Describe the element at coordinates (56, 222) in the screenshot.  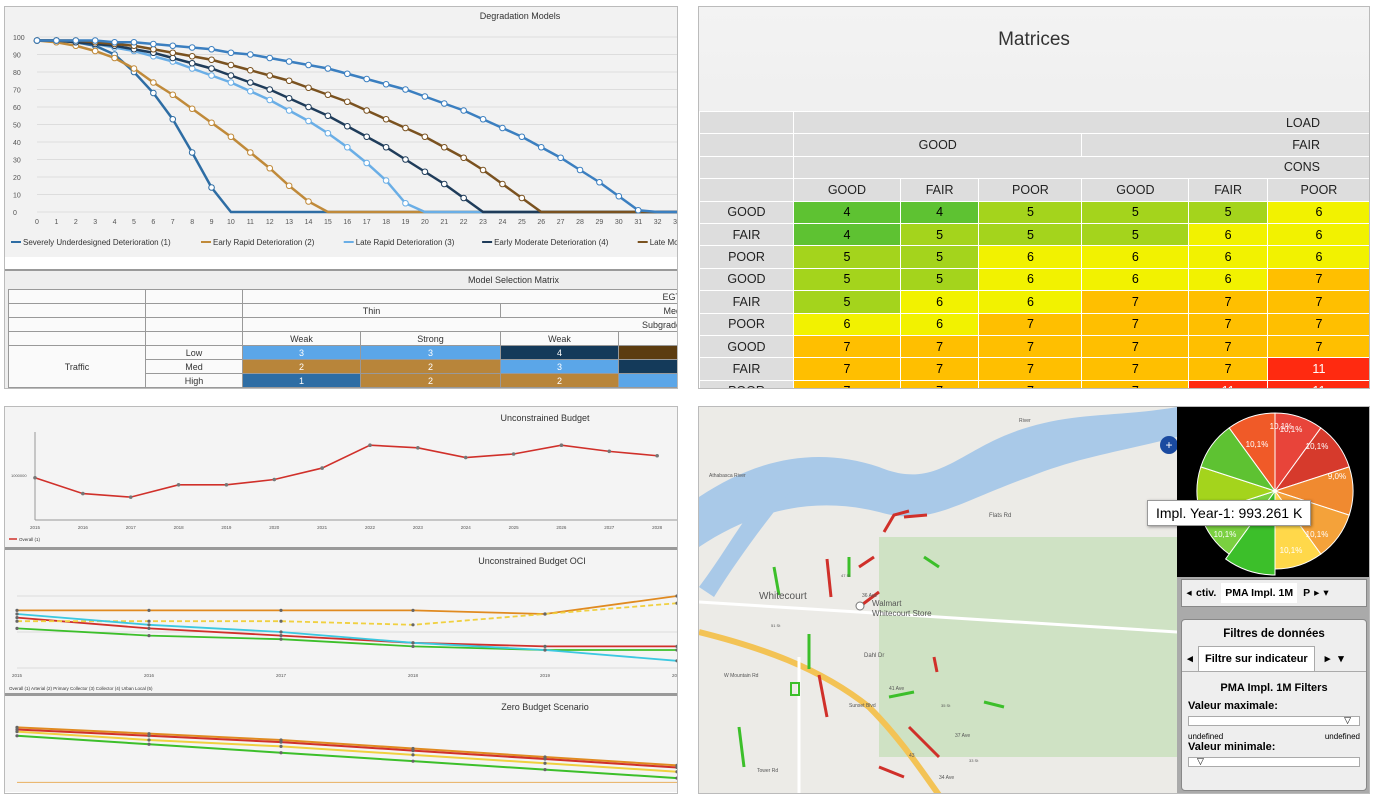
I see `x-tick-label: 1` at that location.